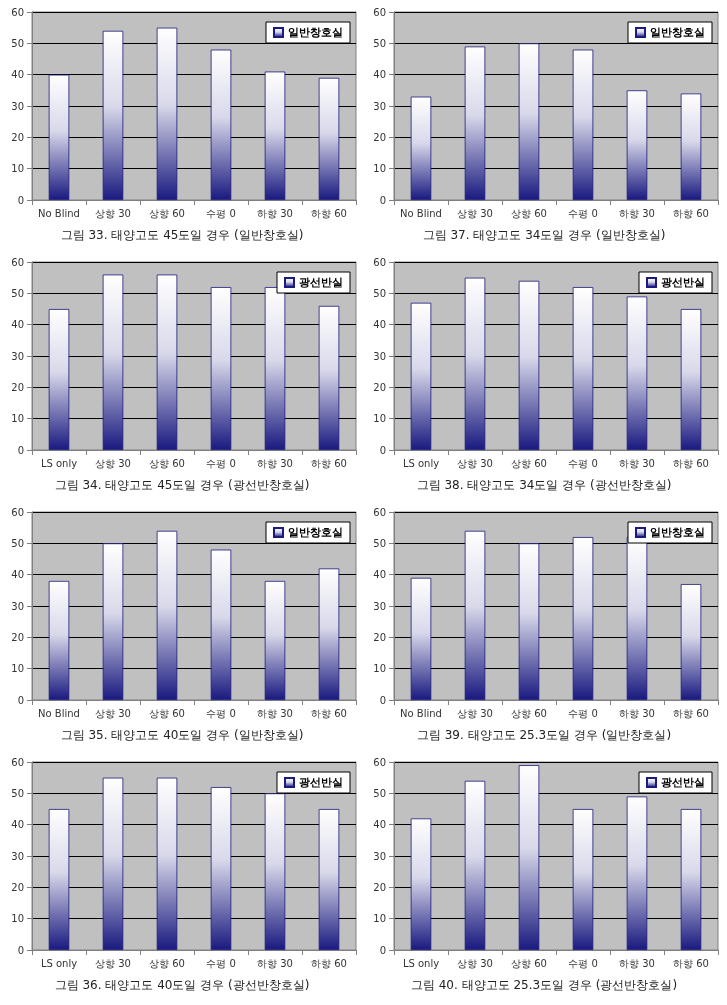 The height and width of the screenshot is (1005, 727). What do you see at coordinates (182, 735) in the screenshot?
I see `text: 그림 35. 태양고도 40도일 경우 (일반창호실)` at bounding box center [182, 735].